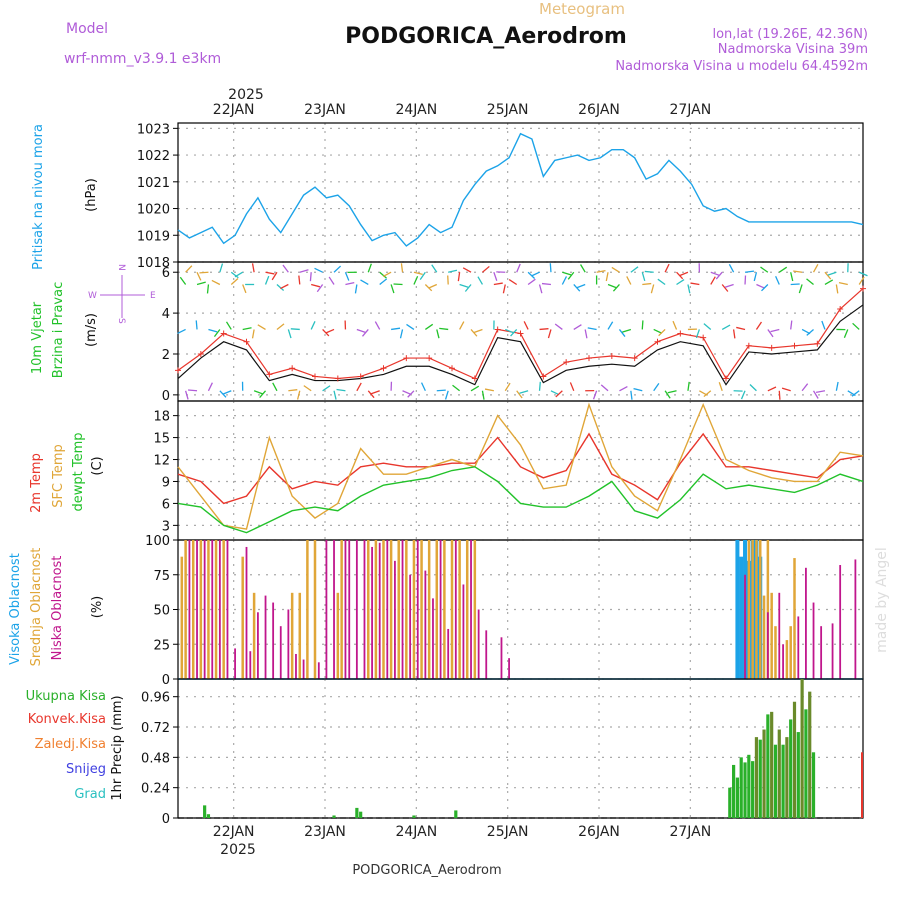  Describe the element at coordinates (97, 607) in the screenshot. I see `cloud-unit: (%)` at that location.